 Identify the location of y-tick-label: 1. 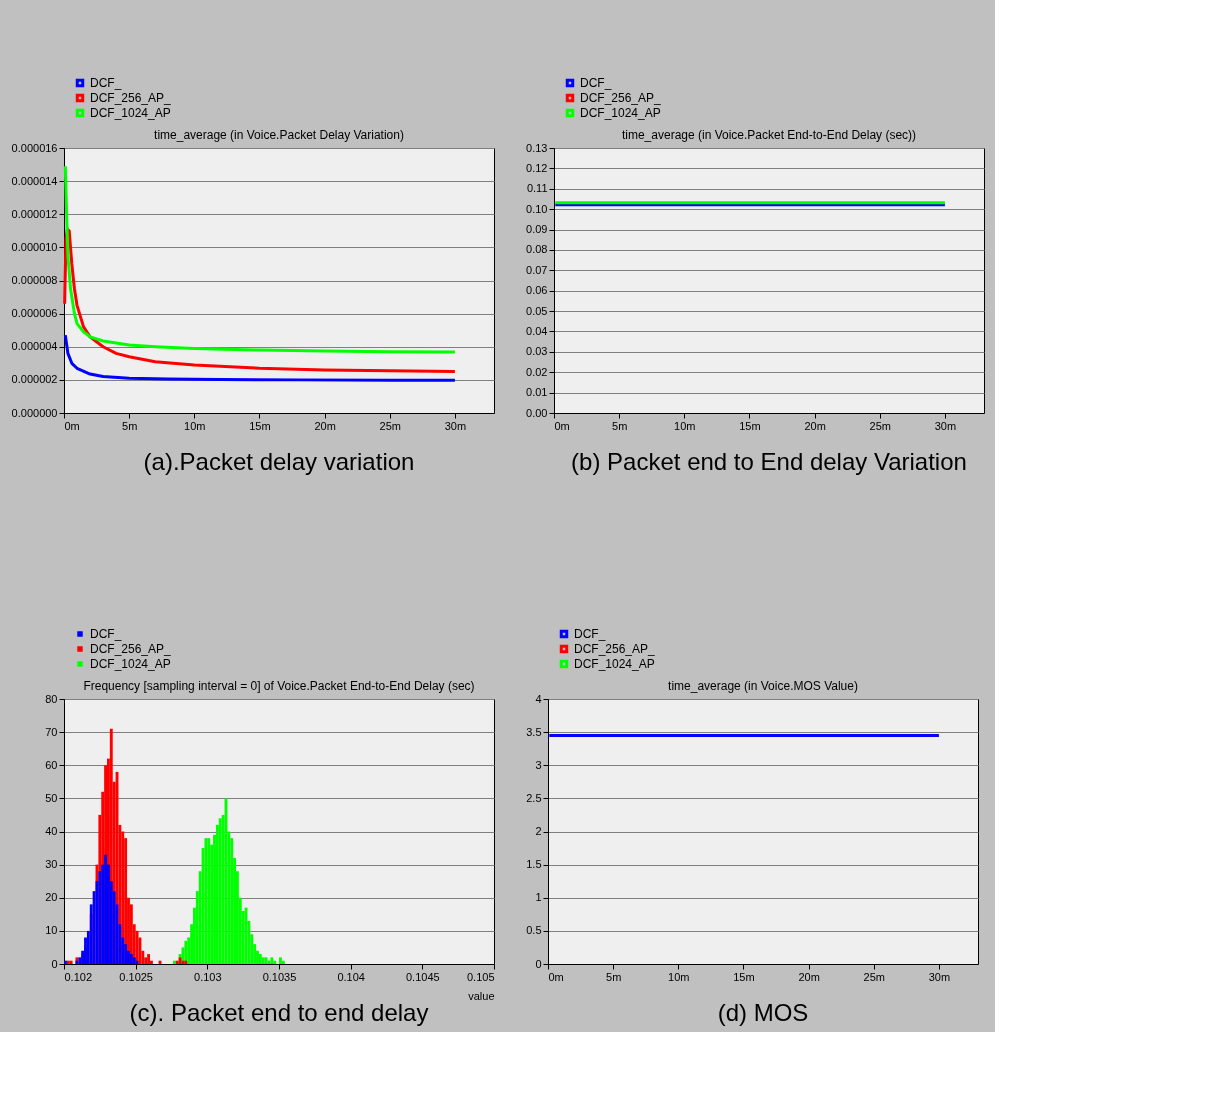
(538, 897).